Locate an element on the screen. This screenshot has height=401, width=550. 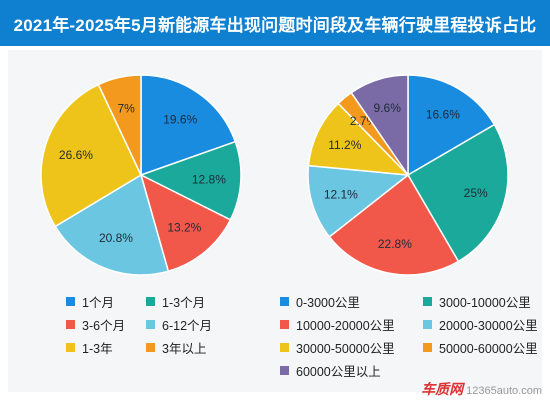
pie-2-data-label-7: 9.6% is located at coordinates (388, 108).